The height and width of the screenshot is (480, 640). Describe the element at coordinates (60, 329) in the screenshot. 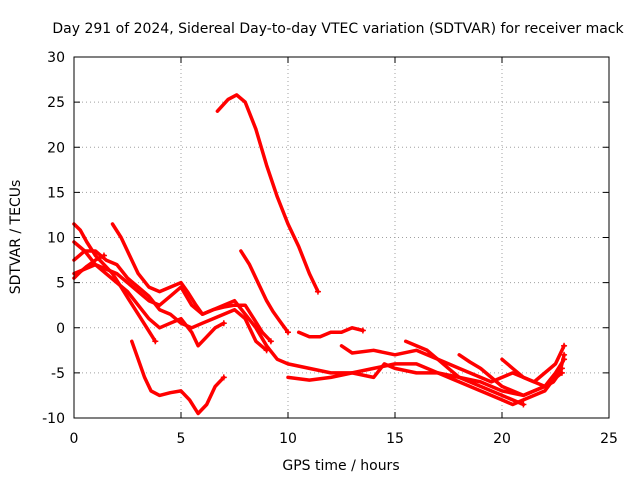

I see `y-tick-label: 0` at that location.